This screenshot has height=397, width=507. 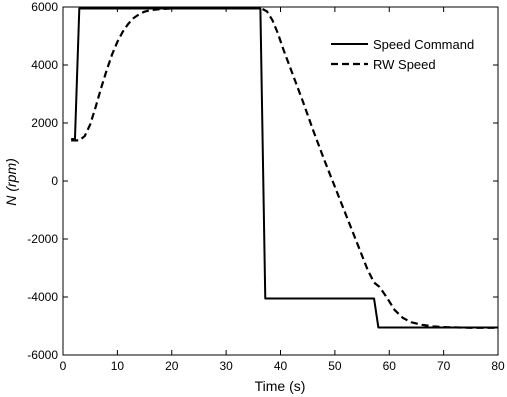 What do you see at coordinates (11, 174) in the screenshot?
I see `y-axis-unit: (rpm)` at bounding box center [11, 174].